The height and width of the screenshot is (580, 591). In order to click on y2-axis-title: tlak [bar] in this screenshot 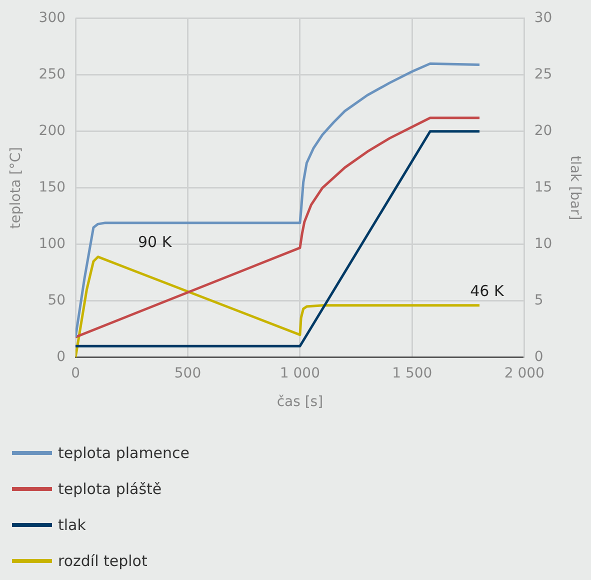, I will do `click(574, 188)`.